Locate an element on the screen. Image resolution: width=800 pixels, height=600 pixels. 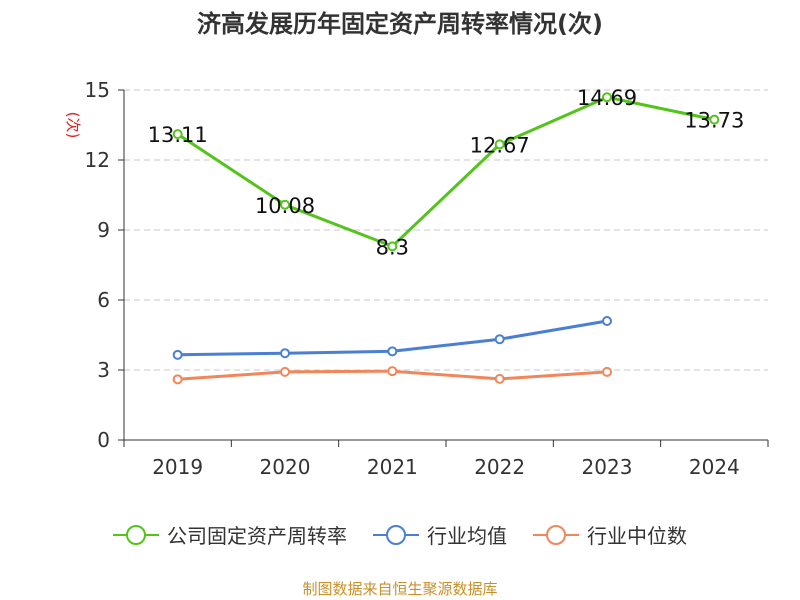
x-tick-label: 2022 is located at coordinates (499, 467).